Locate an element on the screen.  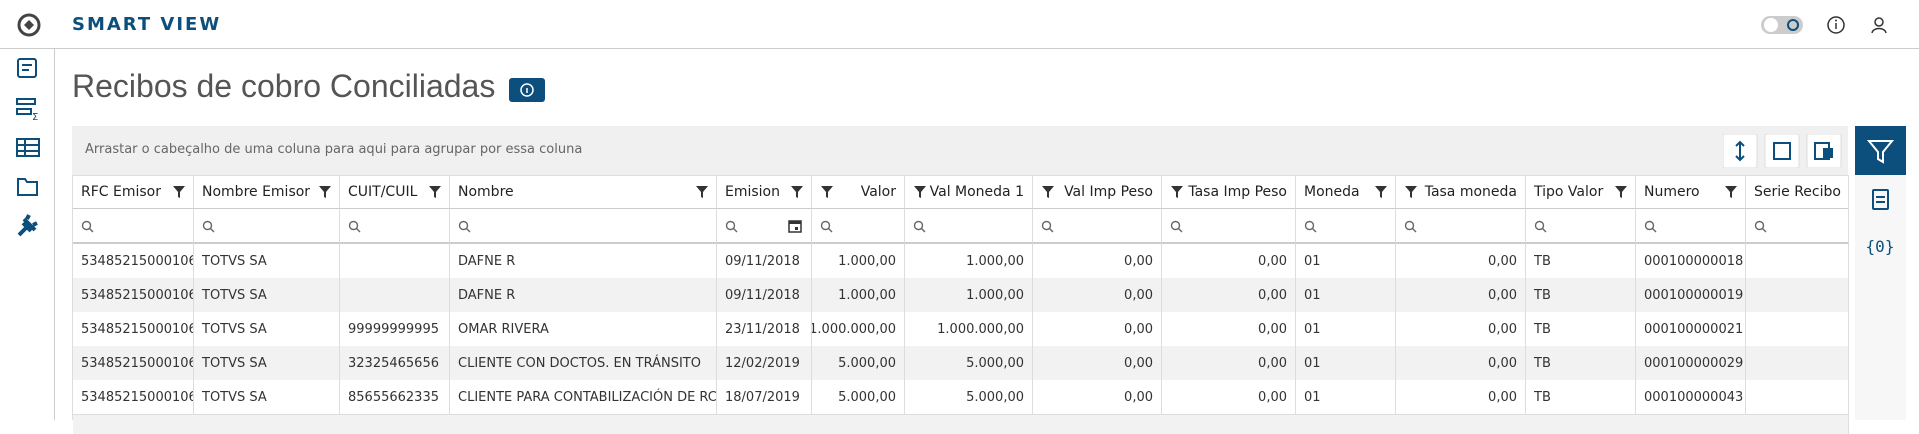
table-row-partial is located at coordinates (961, 424).